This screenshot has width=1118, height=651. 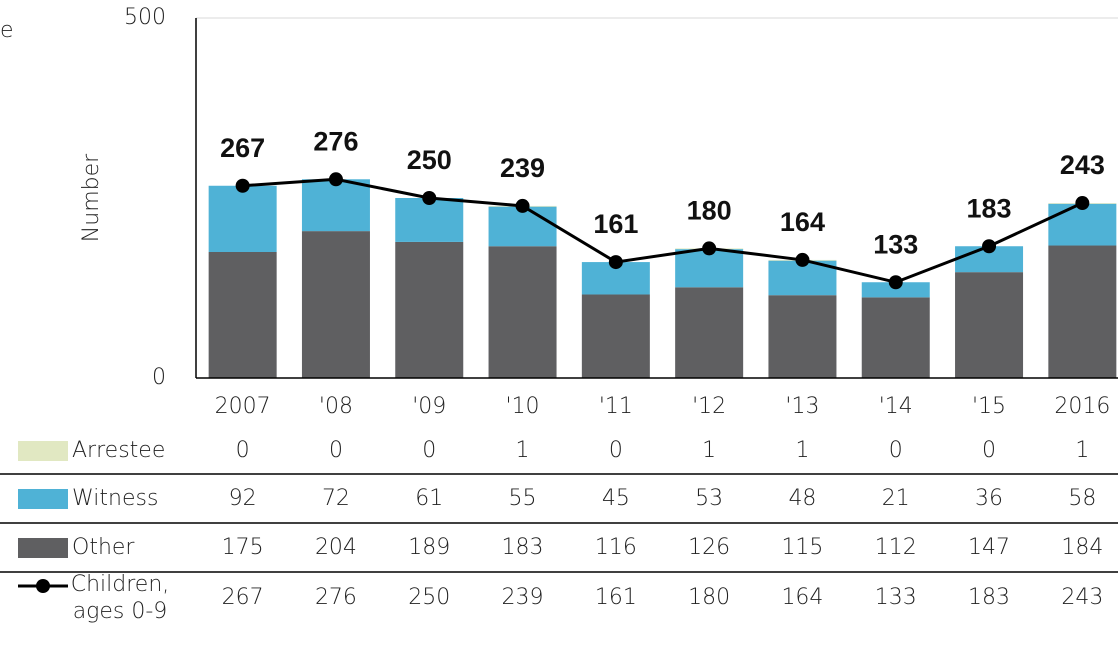 What do you see at coordinates (145, 17) in the screenshot?
I see `y-tick-label: 500` at bounding box center [145, 17].